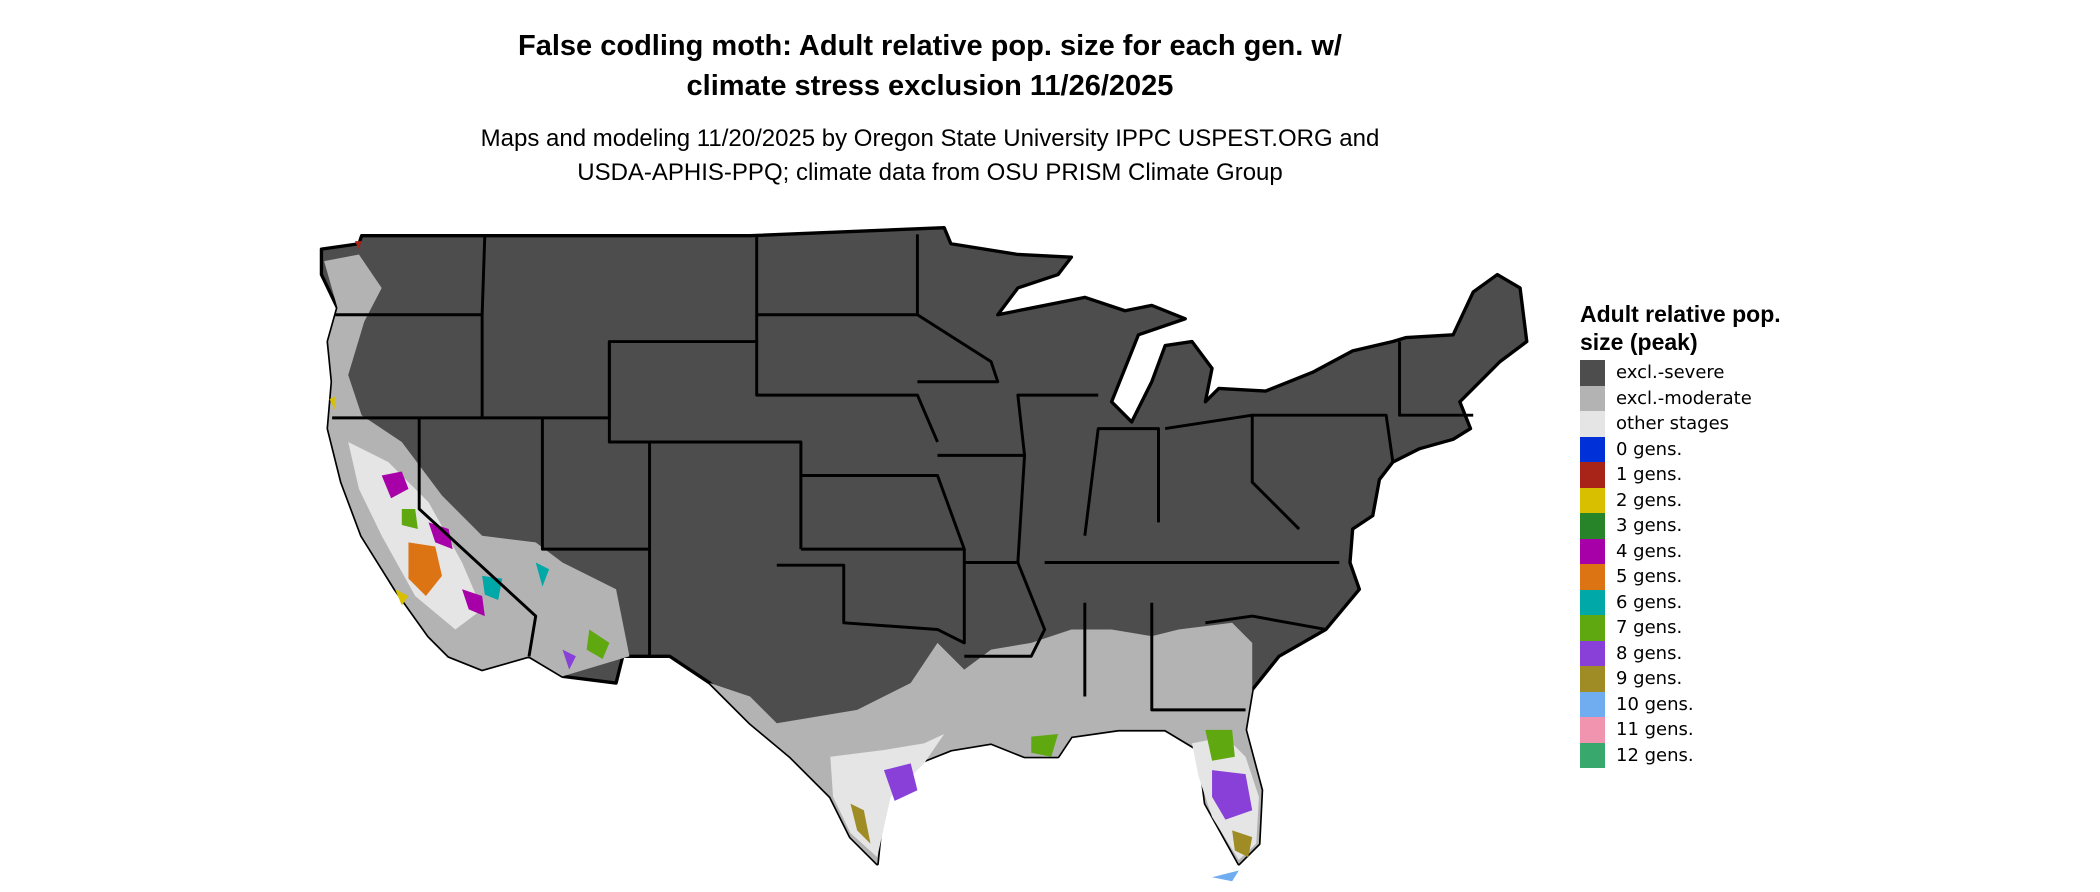  I want to click on legend-item: 6 gens., so click(1690, 602).